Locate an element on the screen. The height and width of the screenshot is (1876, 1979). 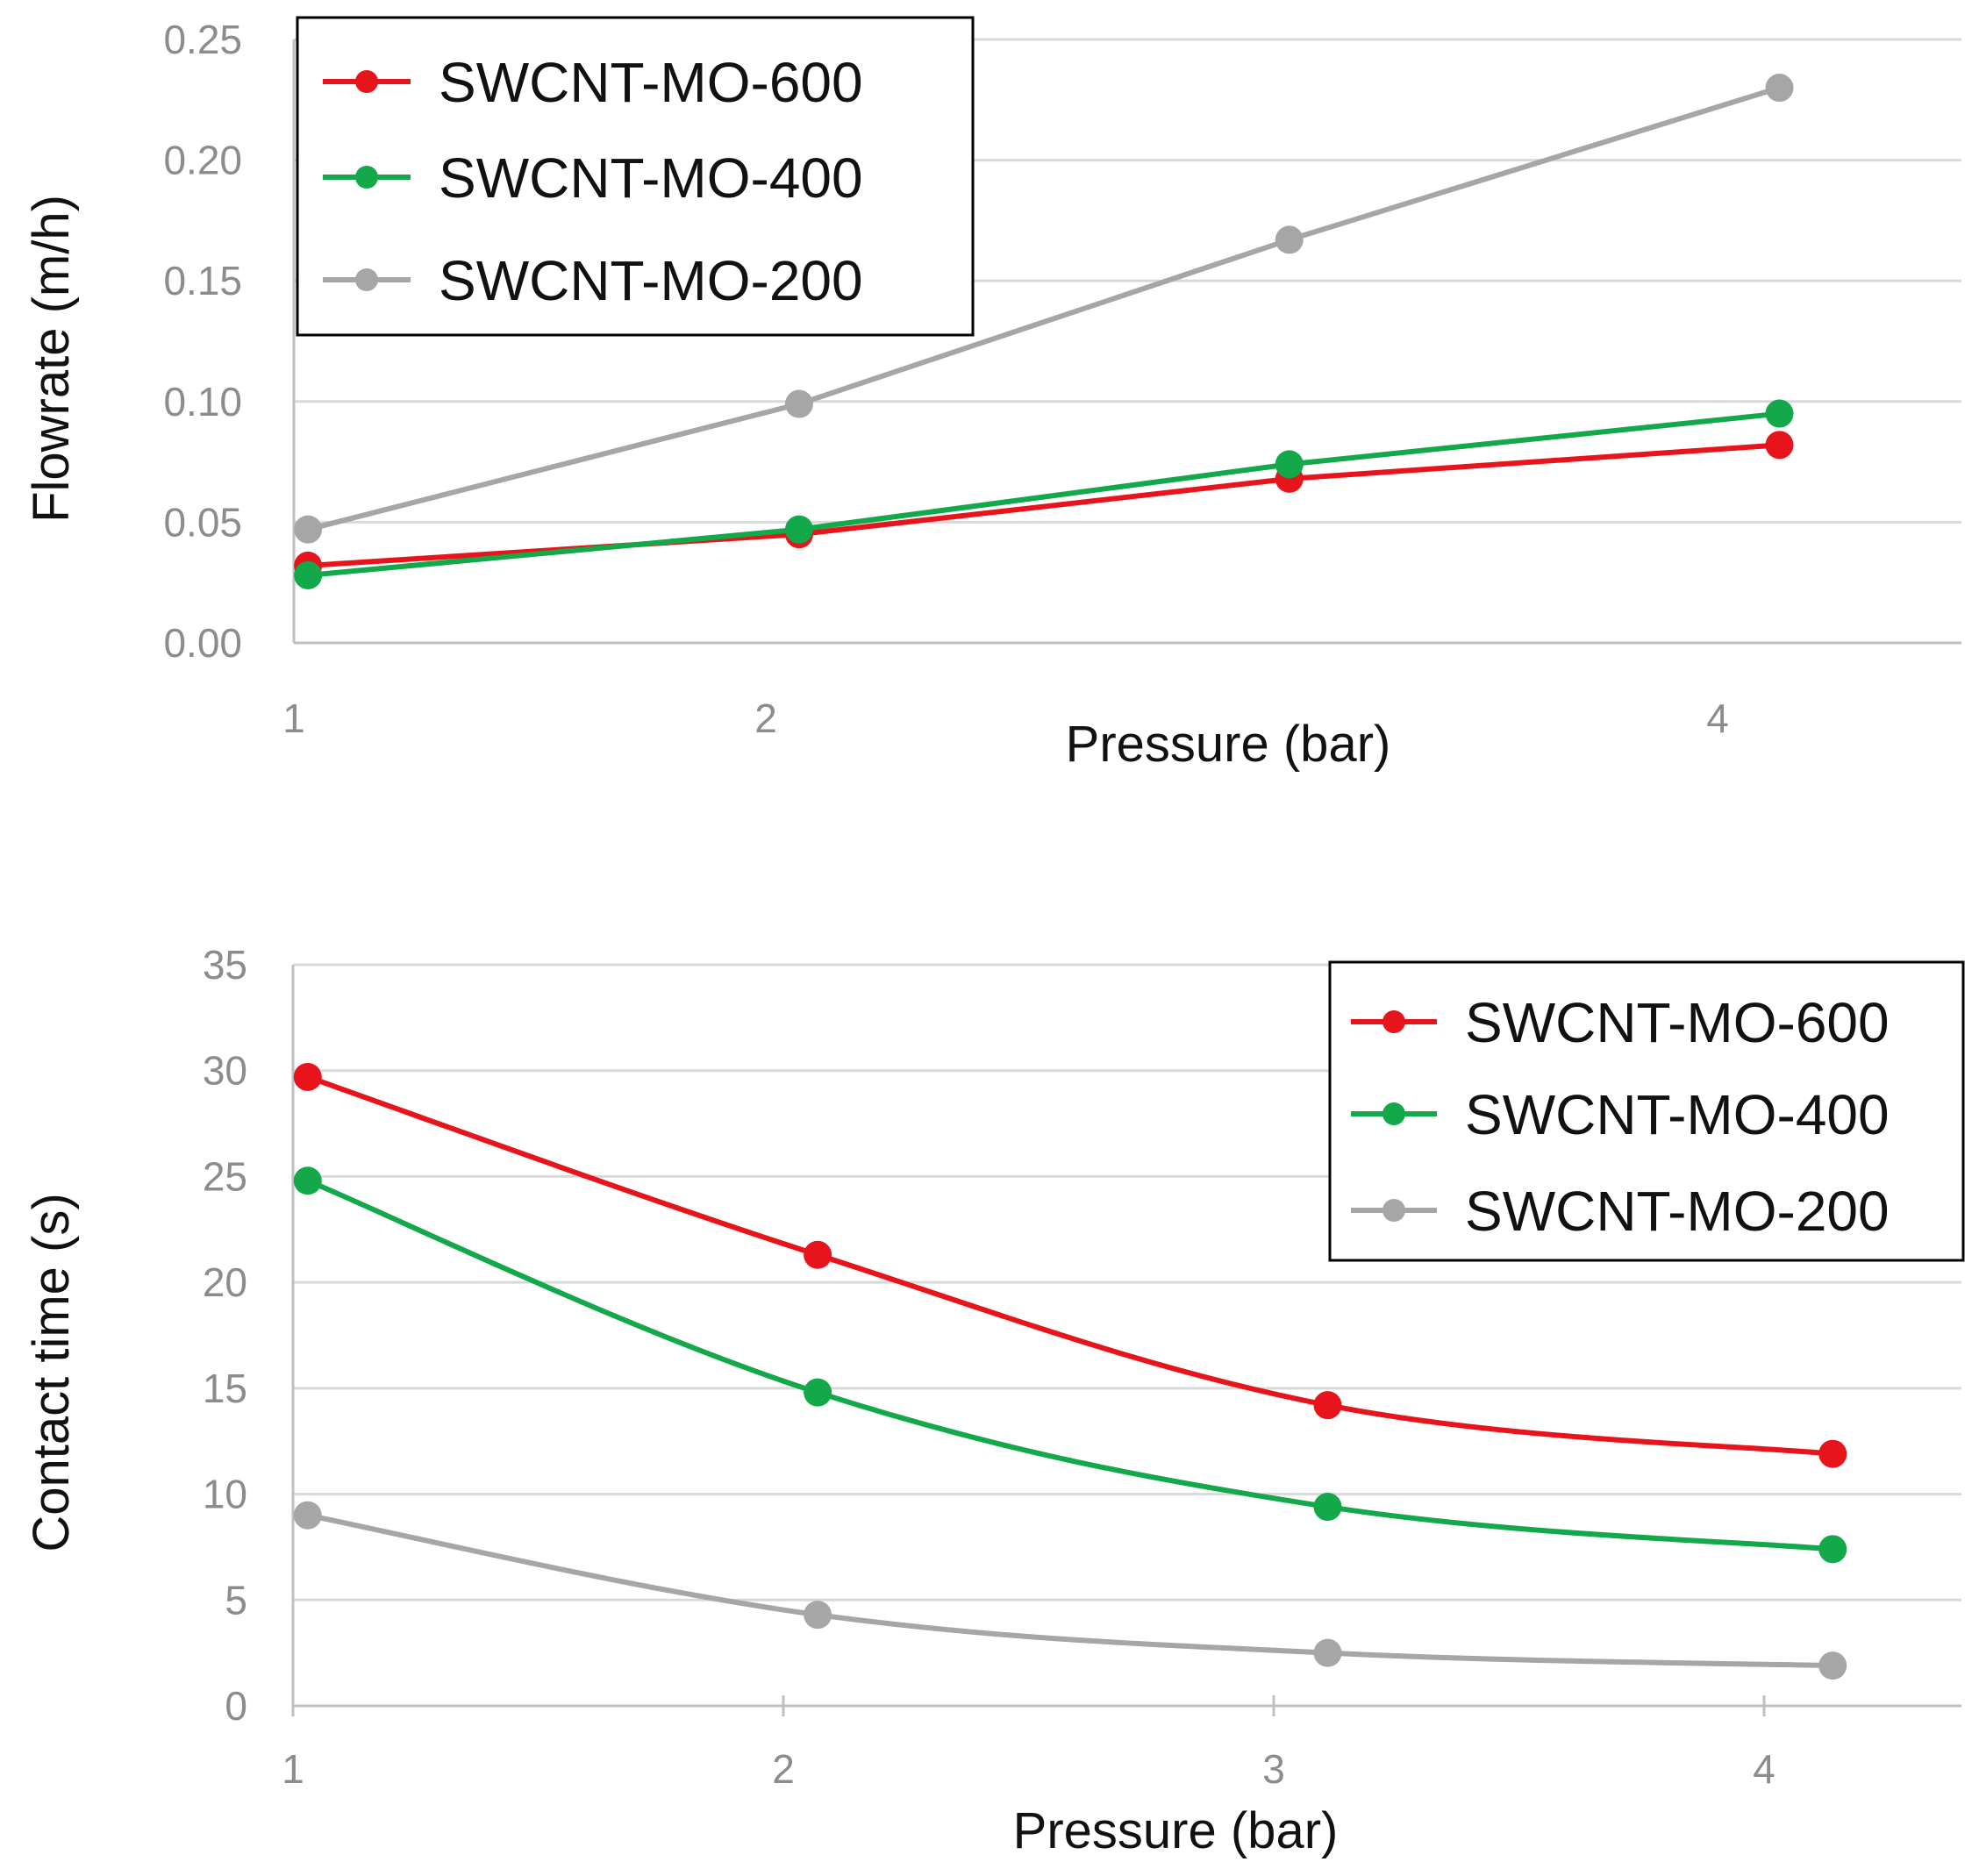
y-tick-label: 0.25 is located at coordinates (202, 39).